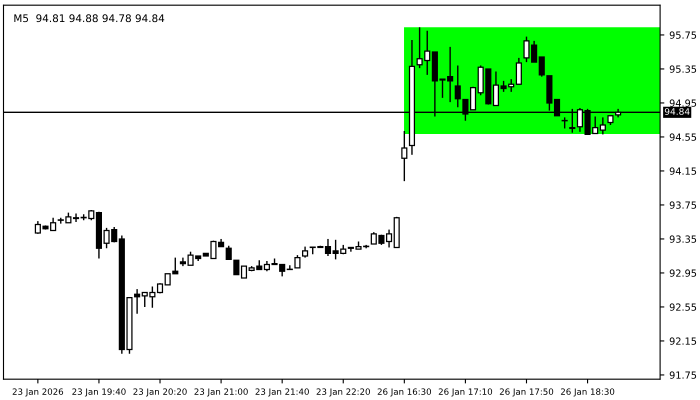 The image size is (700, 400). Describe the element at coordinates (683, 205) in the screenshot. I see `y-tick-label: 93.75` at that location.